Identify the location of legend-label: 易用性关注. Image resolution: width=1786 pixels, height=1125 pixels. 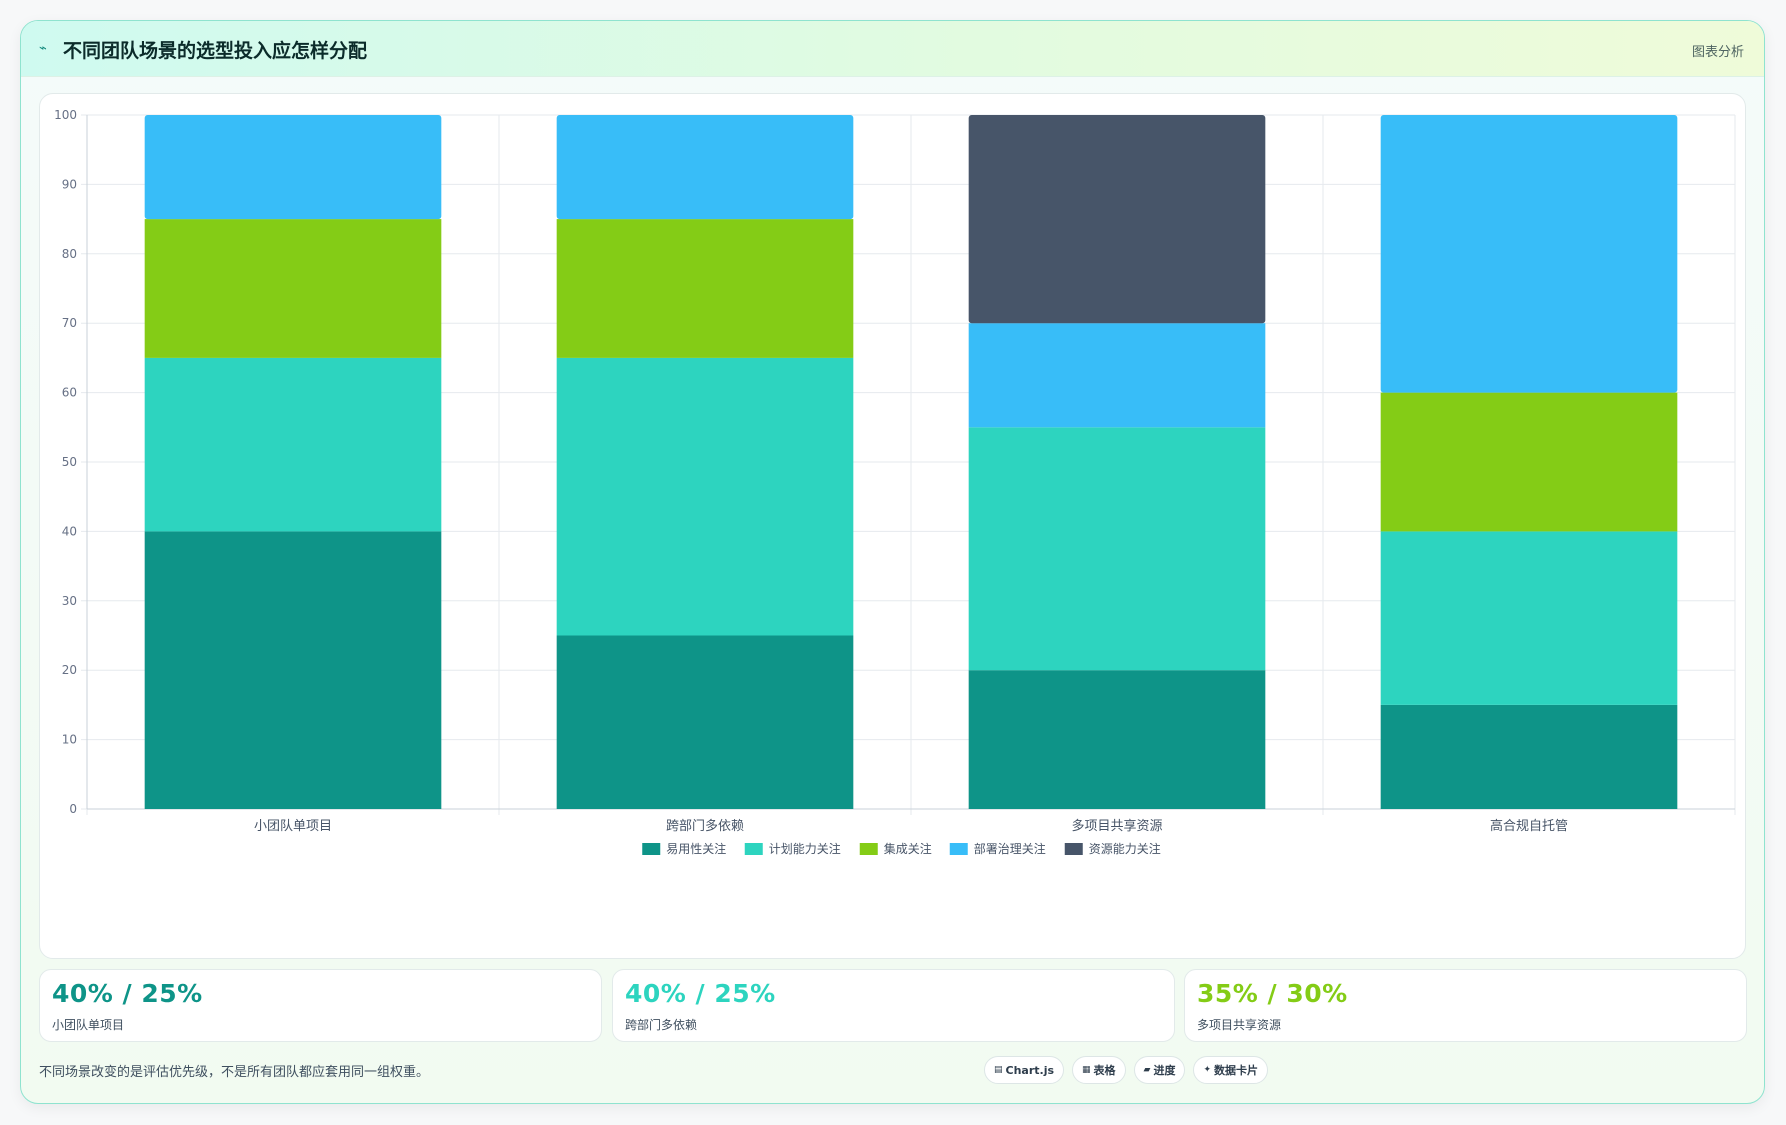
(696, 848).